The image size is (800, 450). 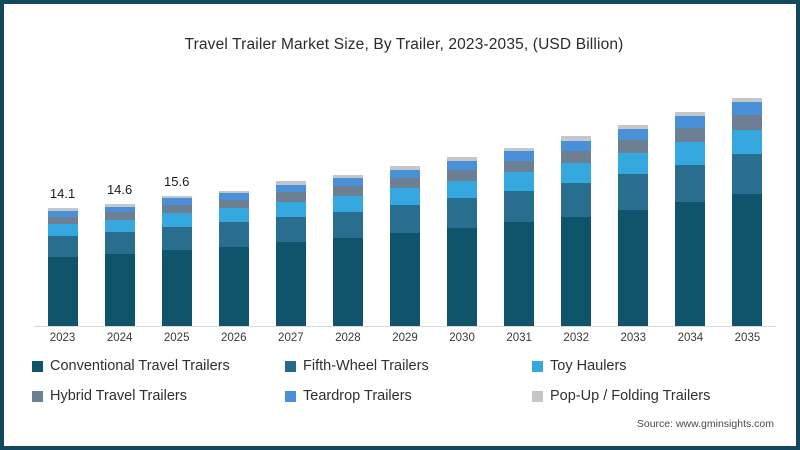 I want to click on bar-2024, so click(x=119, y=265).